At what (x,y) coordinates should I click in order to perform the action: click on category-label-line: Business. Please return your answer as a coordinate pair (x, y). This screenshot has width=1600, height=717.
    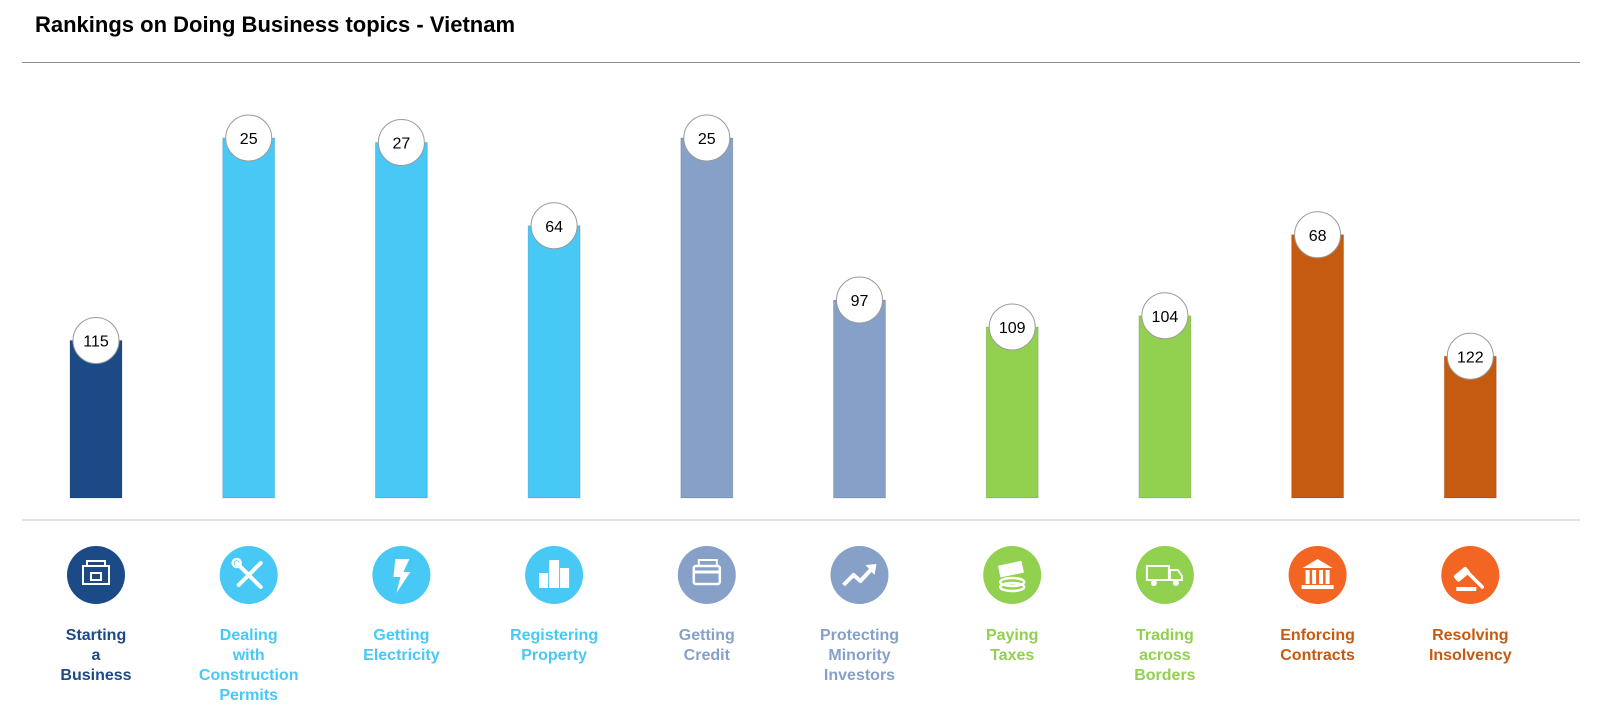
    Looking at the image, I should click on (95, 675).